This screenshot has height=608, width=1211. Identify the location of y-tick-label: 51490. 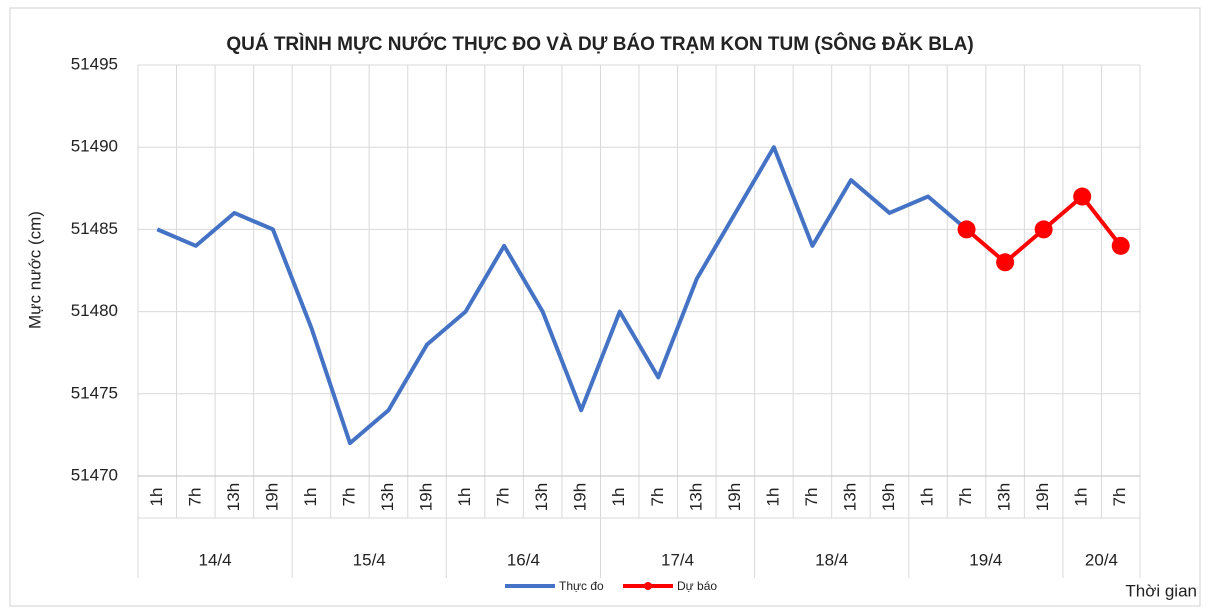
(94, 146).